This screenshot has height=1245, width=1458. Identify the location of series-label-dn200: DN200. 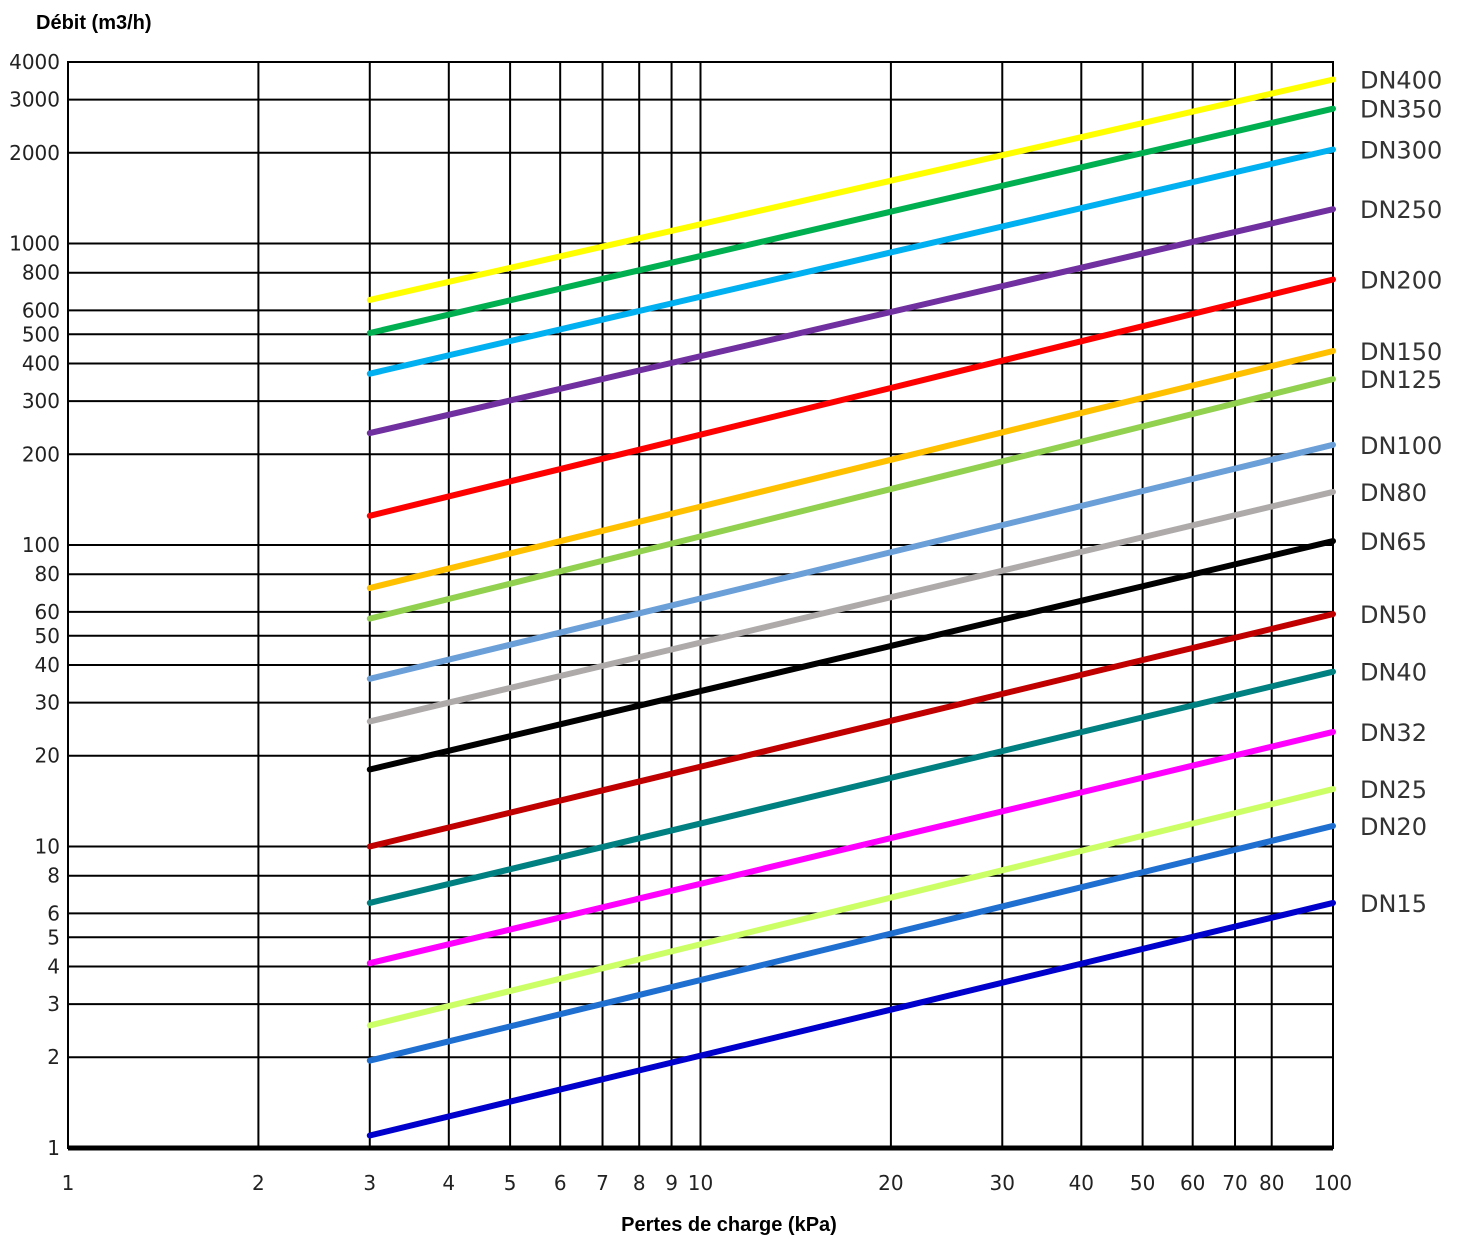
(1401, 280).